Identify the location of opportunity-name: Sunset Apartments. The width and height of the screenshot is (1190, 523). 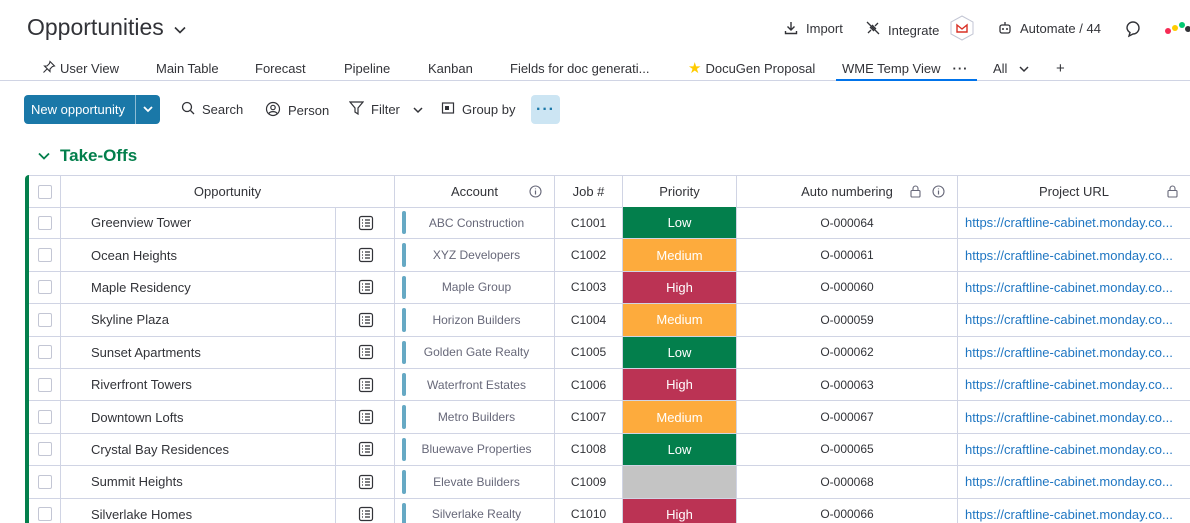
(146, 352).